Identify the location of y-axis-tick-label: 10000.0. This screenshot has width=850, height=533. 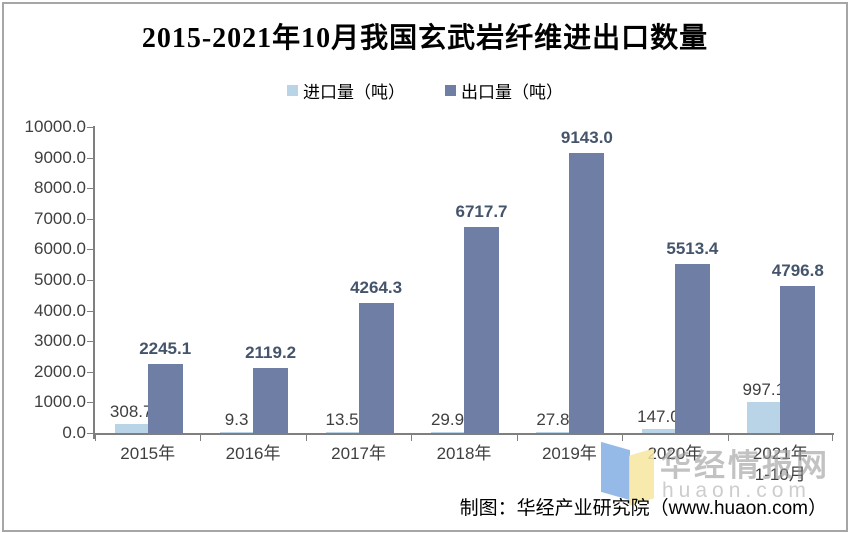
(55, 126).